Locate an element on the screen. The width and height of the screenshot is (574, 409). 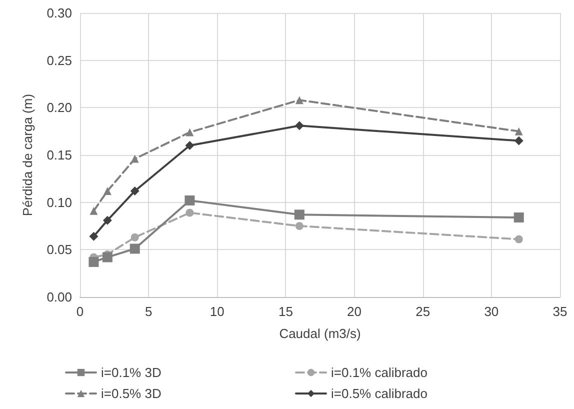
legend-label: i=0.5% 3D is located at coordinates (131, 393).